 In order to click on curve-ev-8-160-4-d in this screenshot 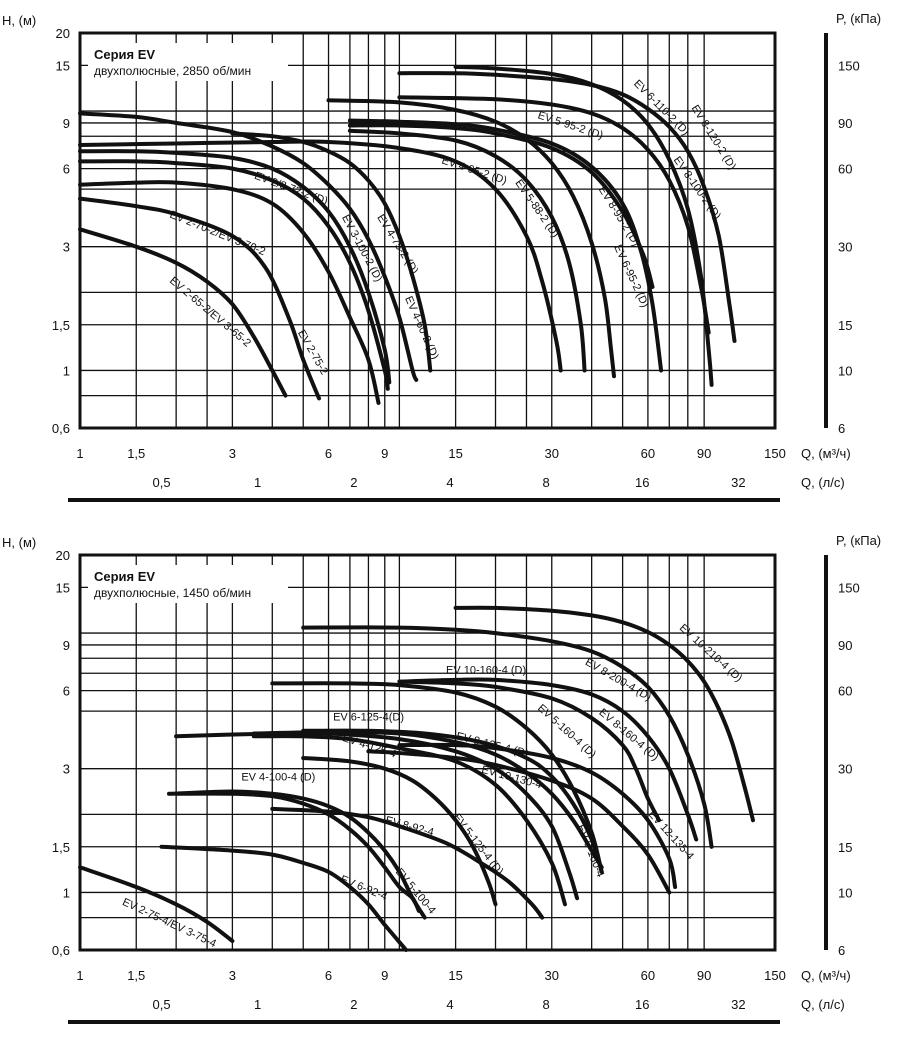, I will do `click(529, 751)`.